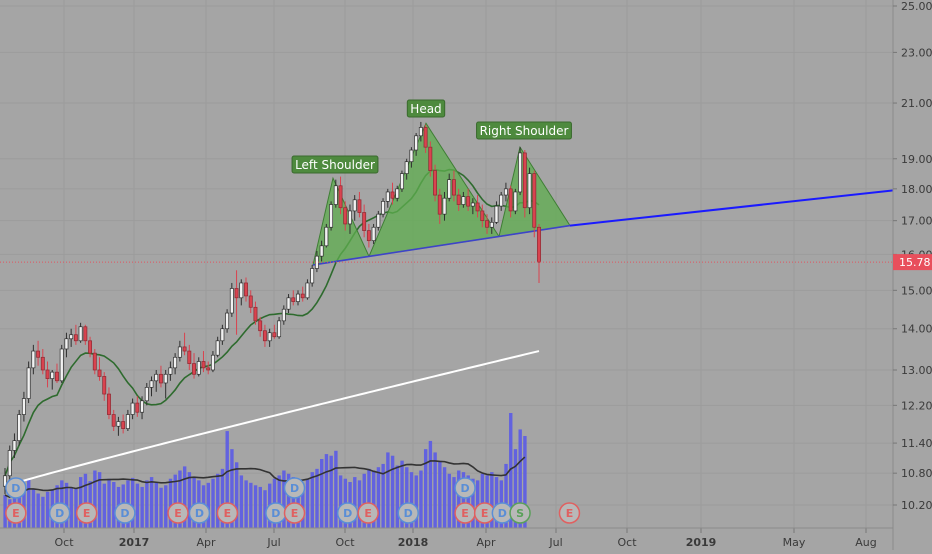 This screenshot has height=554, width=932. Describe the element at coordinates (16, 488) in the screenshot. I see `event-marker-1: D` at that location.